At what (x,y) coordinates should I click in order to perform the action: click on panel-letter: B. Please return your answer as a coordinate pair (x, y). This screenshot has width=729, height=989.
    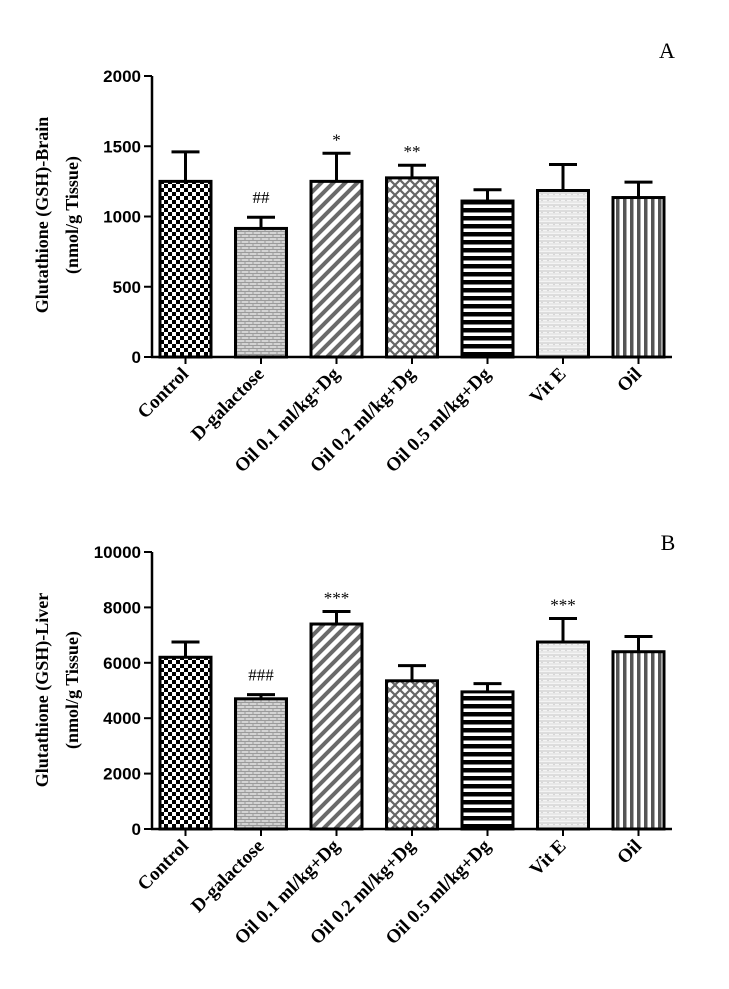
    Looking at the image, I should click on (668, 542).